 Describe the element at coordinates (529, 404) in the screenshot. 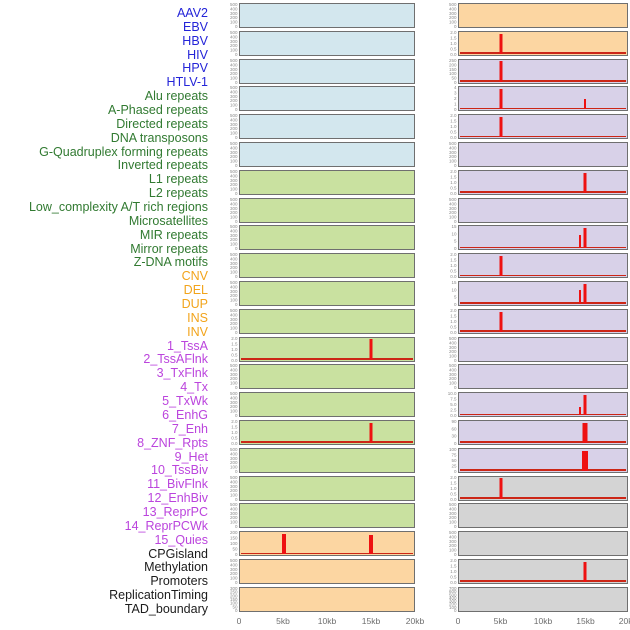

I see `profile-row: 10.0 7.5 5.0 2.5 0.0` at that location.